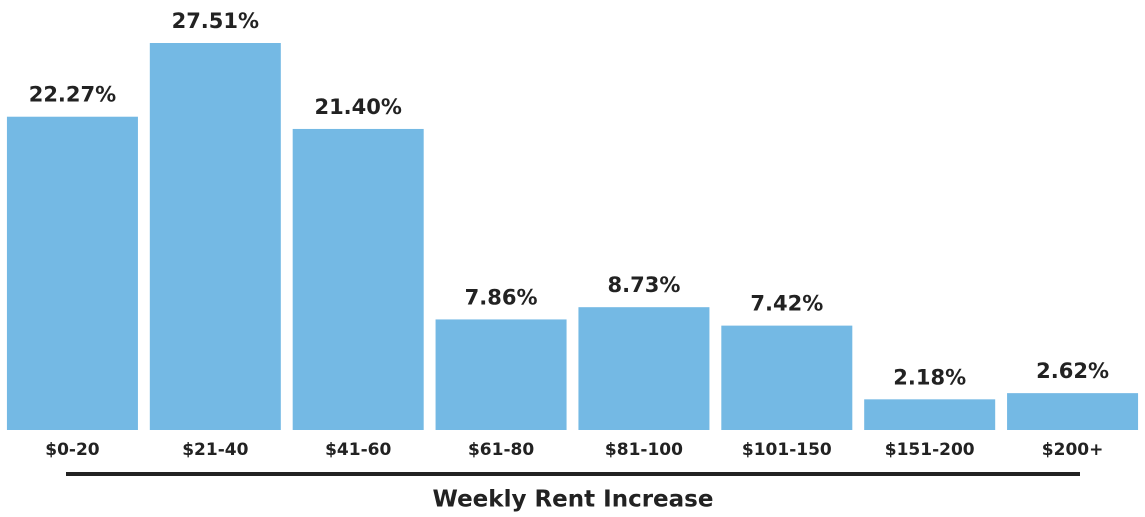 Image resolution: width=1145 pixels, height=517 pixels. I want to click on data-label: 22.27%, so click(72, 95).